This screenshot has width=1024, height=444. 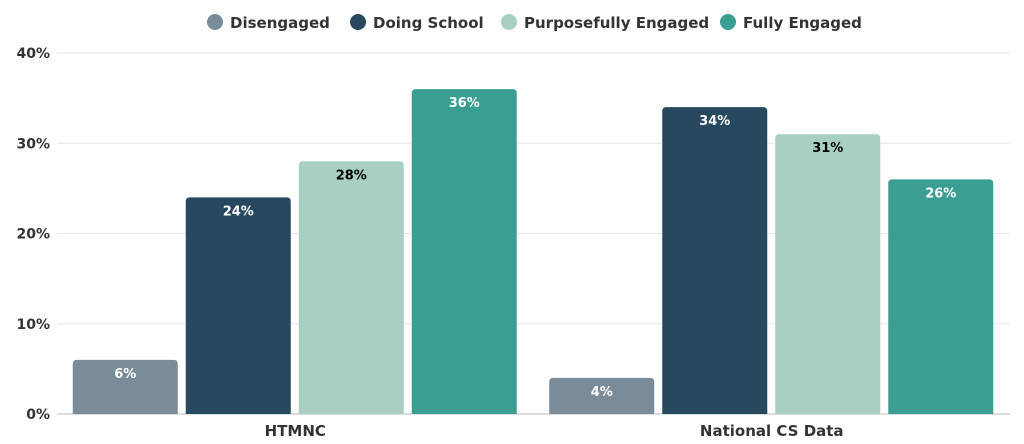 I want to click on bar-value-label: 24%, so click(x=238, y=211).